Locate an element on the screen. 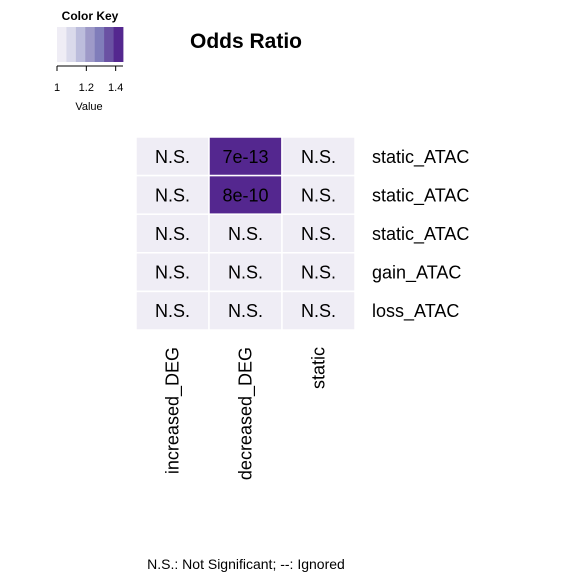  column-label: increased_DEG is located at coordinates (173, 410).